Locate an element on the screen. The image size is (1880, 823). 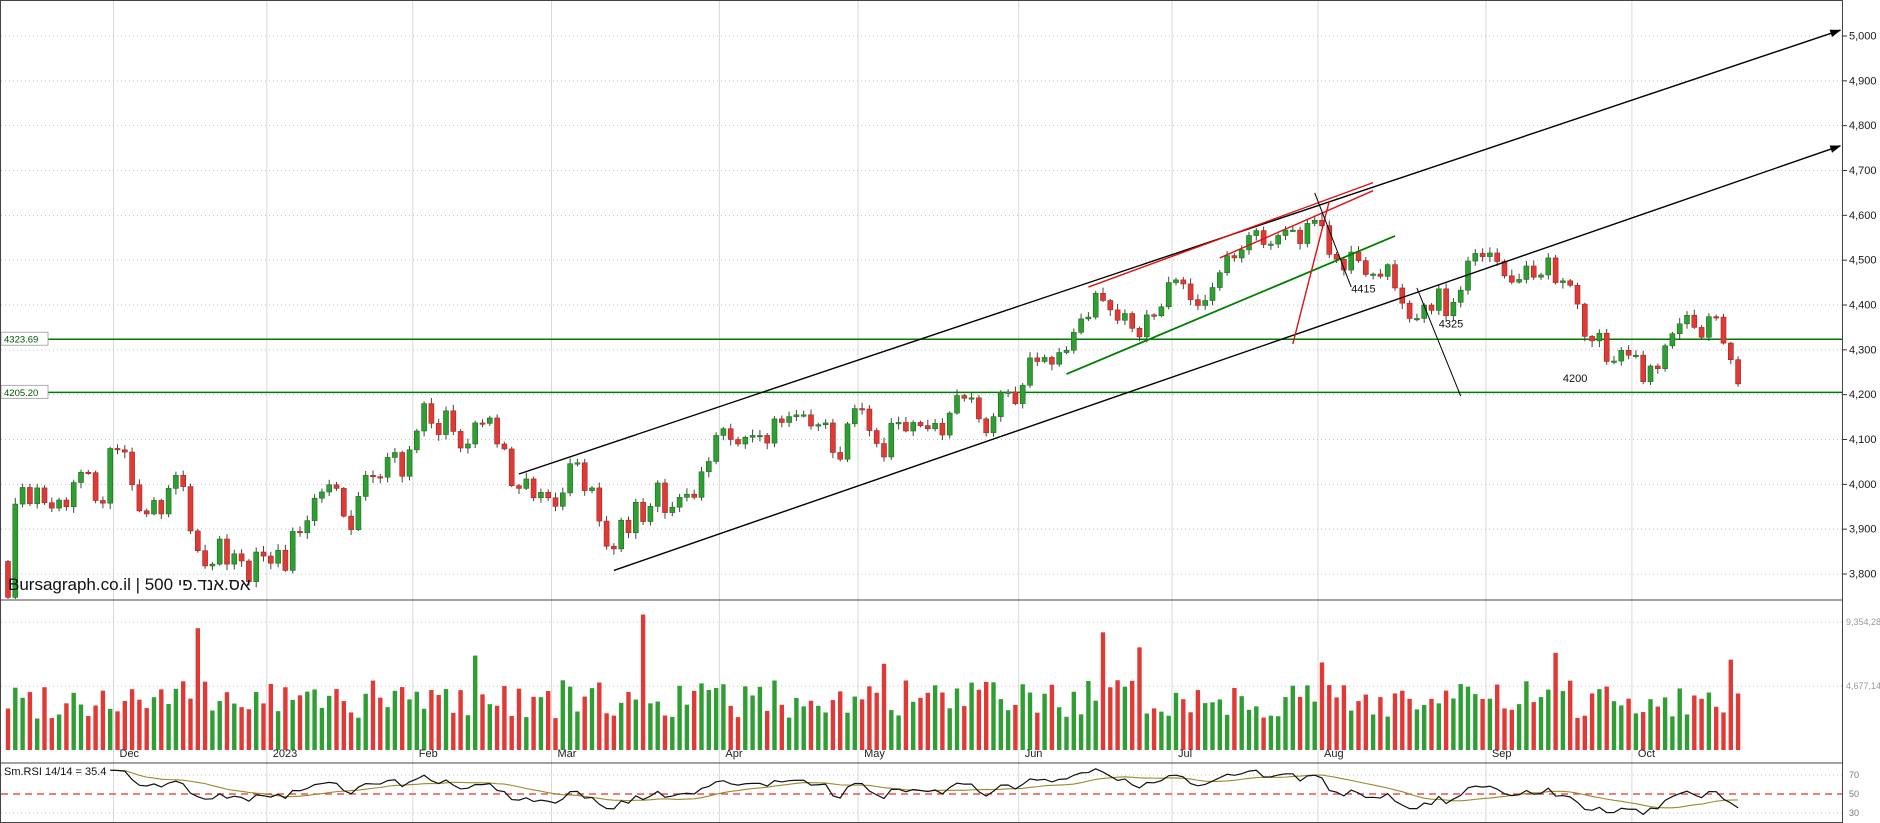
red-breakdown-line is located at coordinates (1311, 272).